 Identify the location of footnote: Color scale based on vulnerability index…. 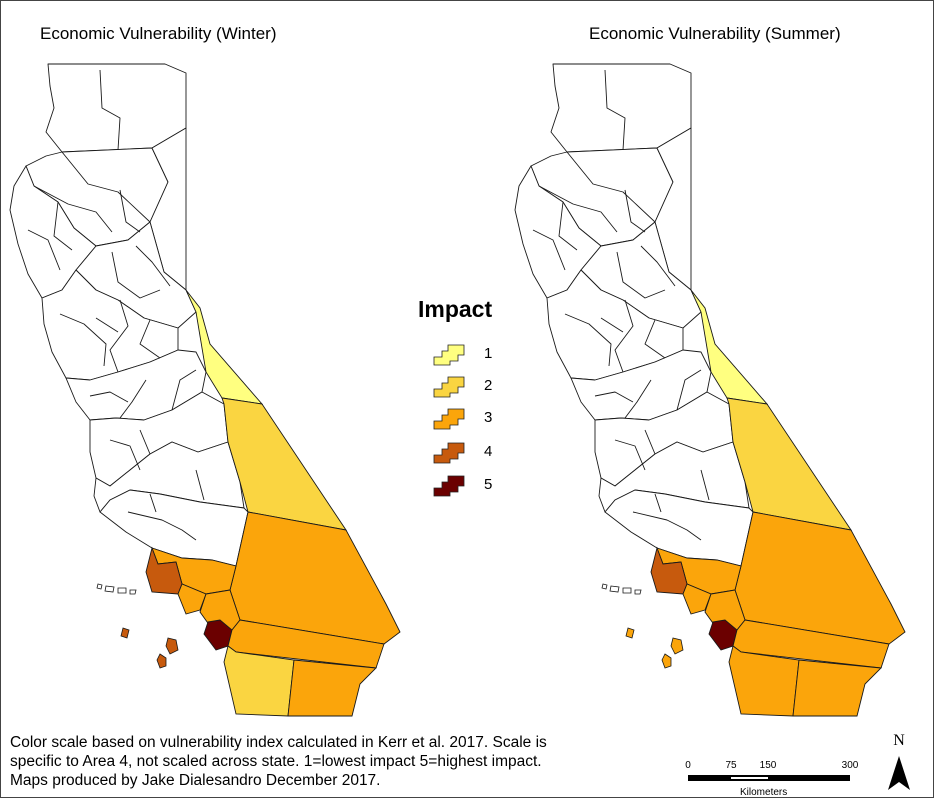
(340, 761).